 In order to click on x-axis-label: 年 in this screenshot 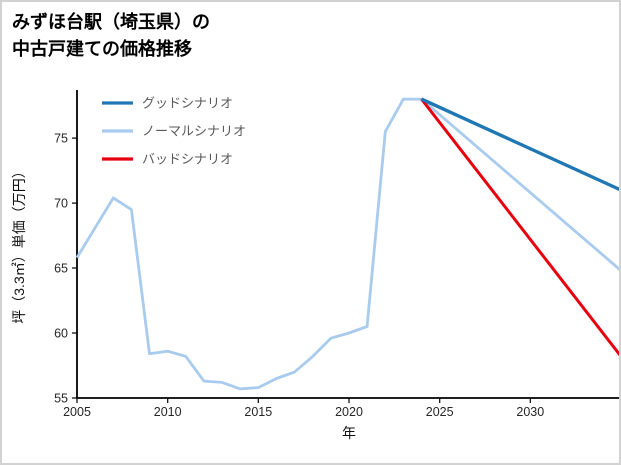, I will do `click(349, 433)`.